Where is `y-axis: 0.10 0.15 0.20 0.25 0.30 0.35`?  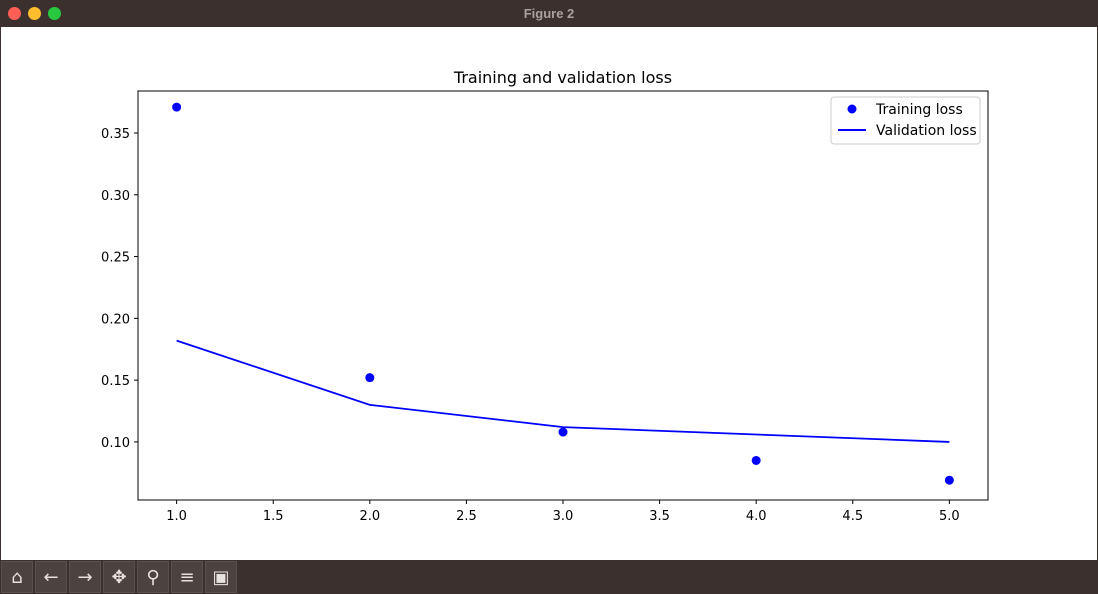
y-axis: 0.10 0.15 0.20 0.25 0.30 0.35 is located at coordinates (119, 289).